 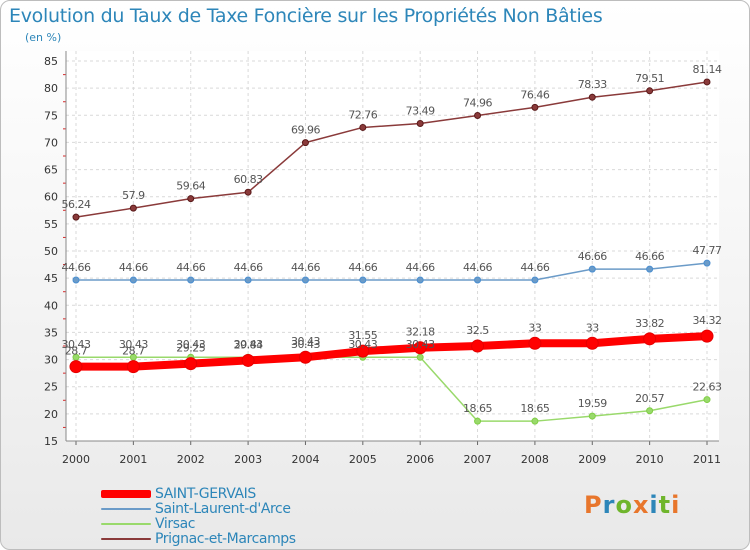 I want to click on y-tick-label: 60, so click(x=51, y=197).